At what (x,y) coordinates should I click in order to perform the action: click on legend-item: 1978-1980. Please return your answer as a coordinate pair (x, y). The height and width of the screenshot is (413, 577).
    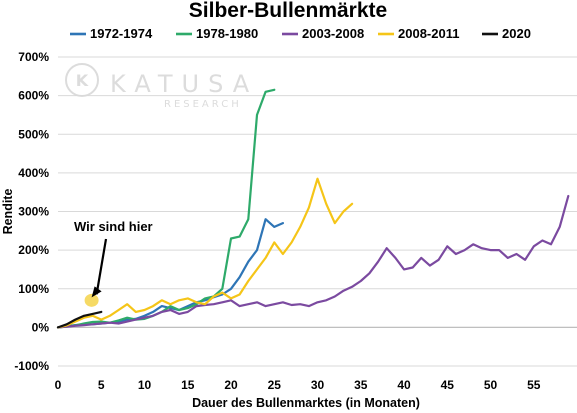
    Looking at the image, I should click on (217, 33).